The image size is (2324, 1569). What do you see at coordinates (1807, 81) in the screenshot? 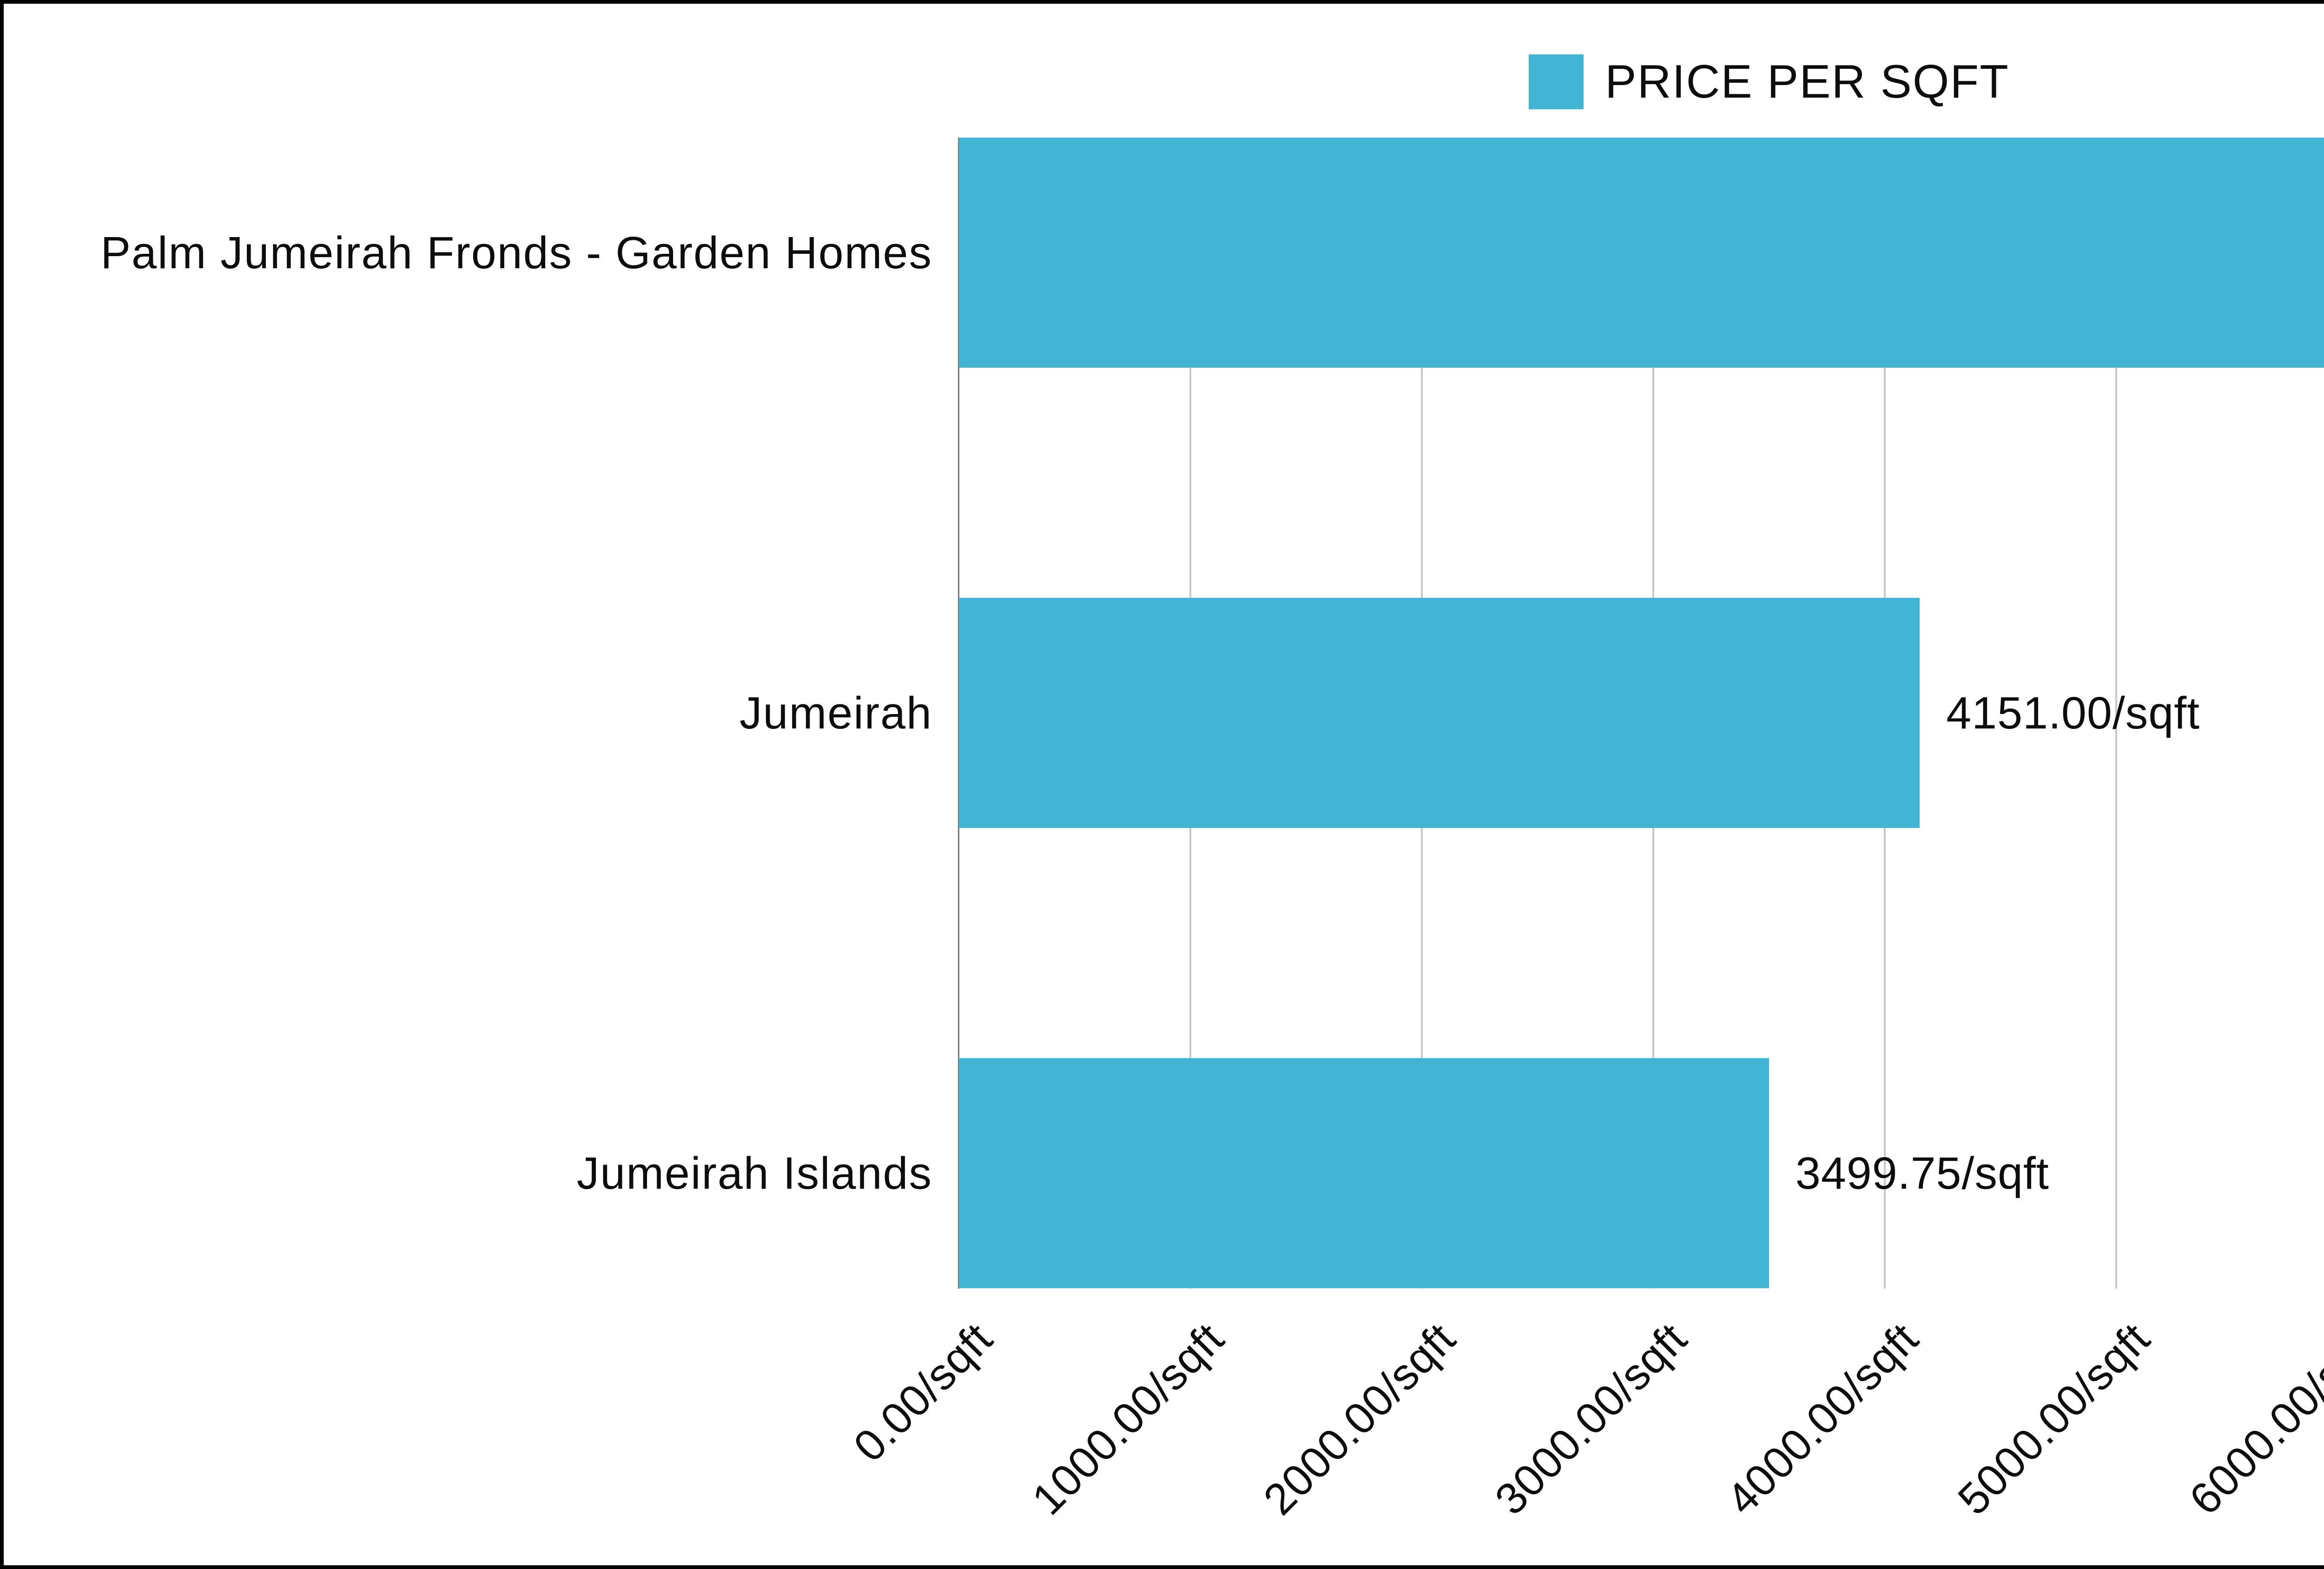
I see `legend-label: PRICE PER SQFT` at bounding box center [1807, 81].